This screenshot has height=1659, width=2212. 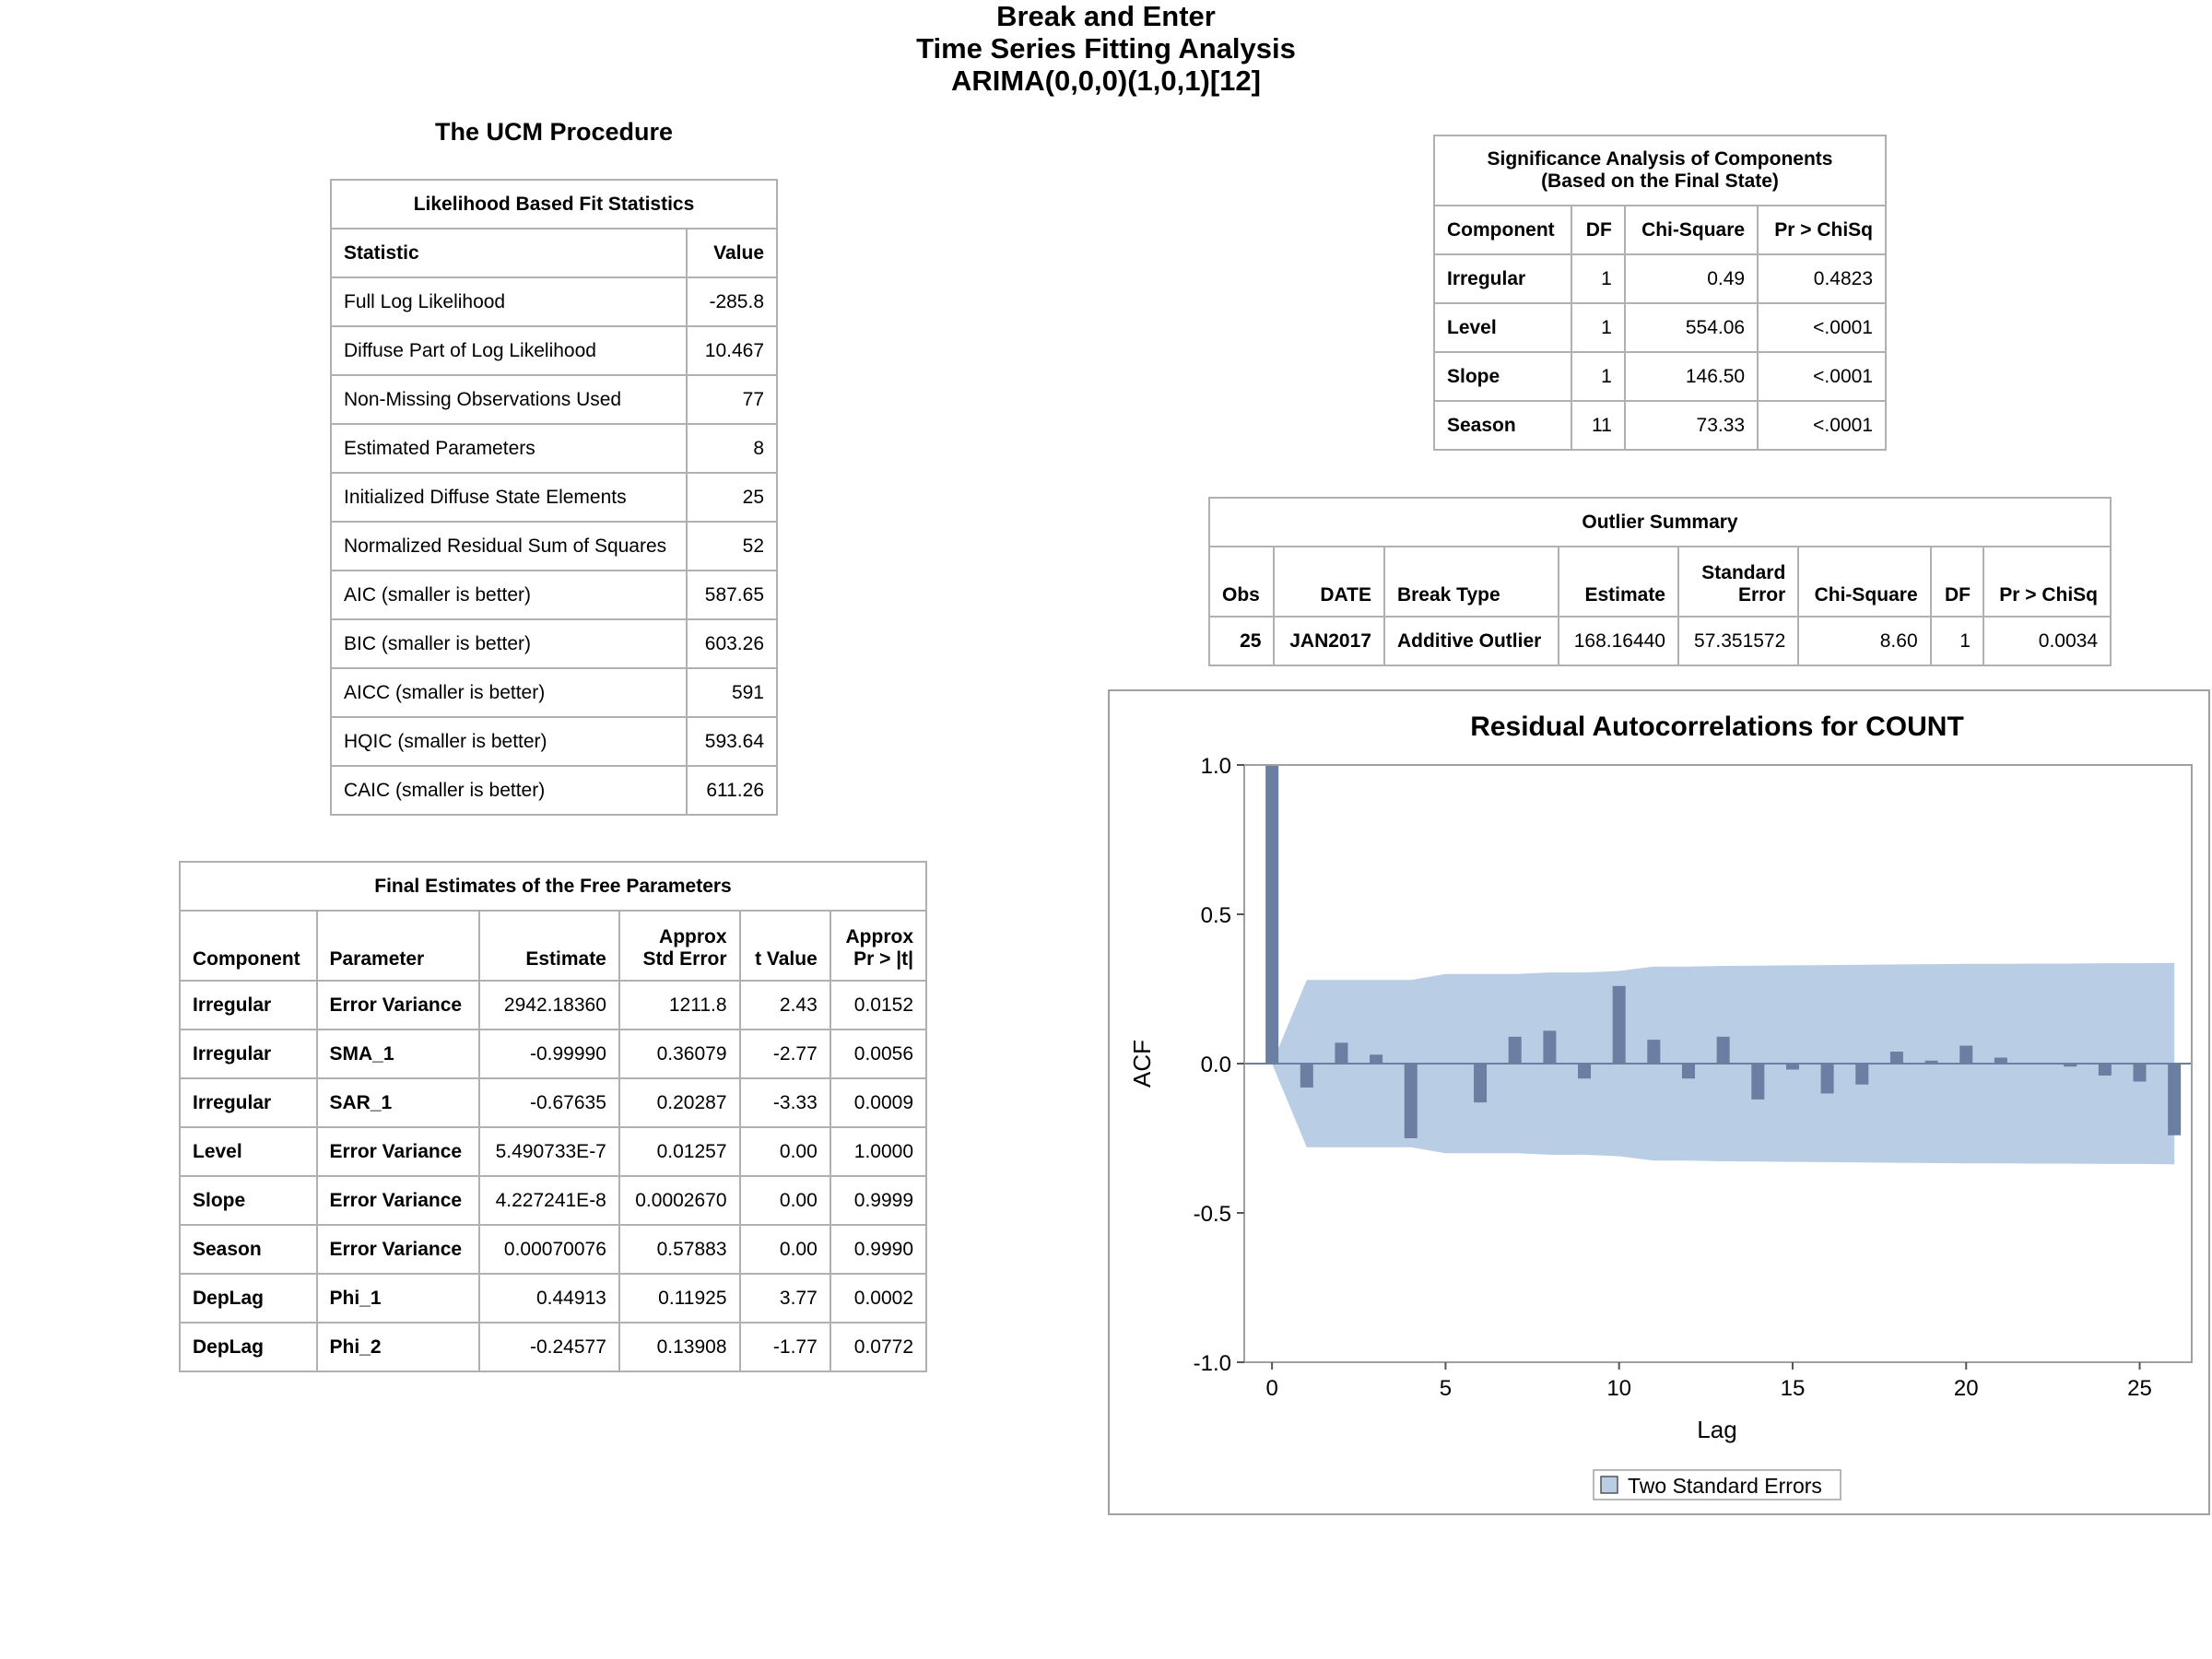 I want to click on column-header: DF, so click(x=1598, y=230).